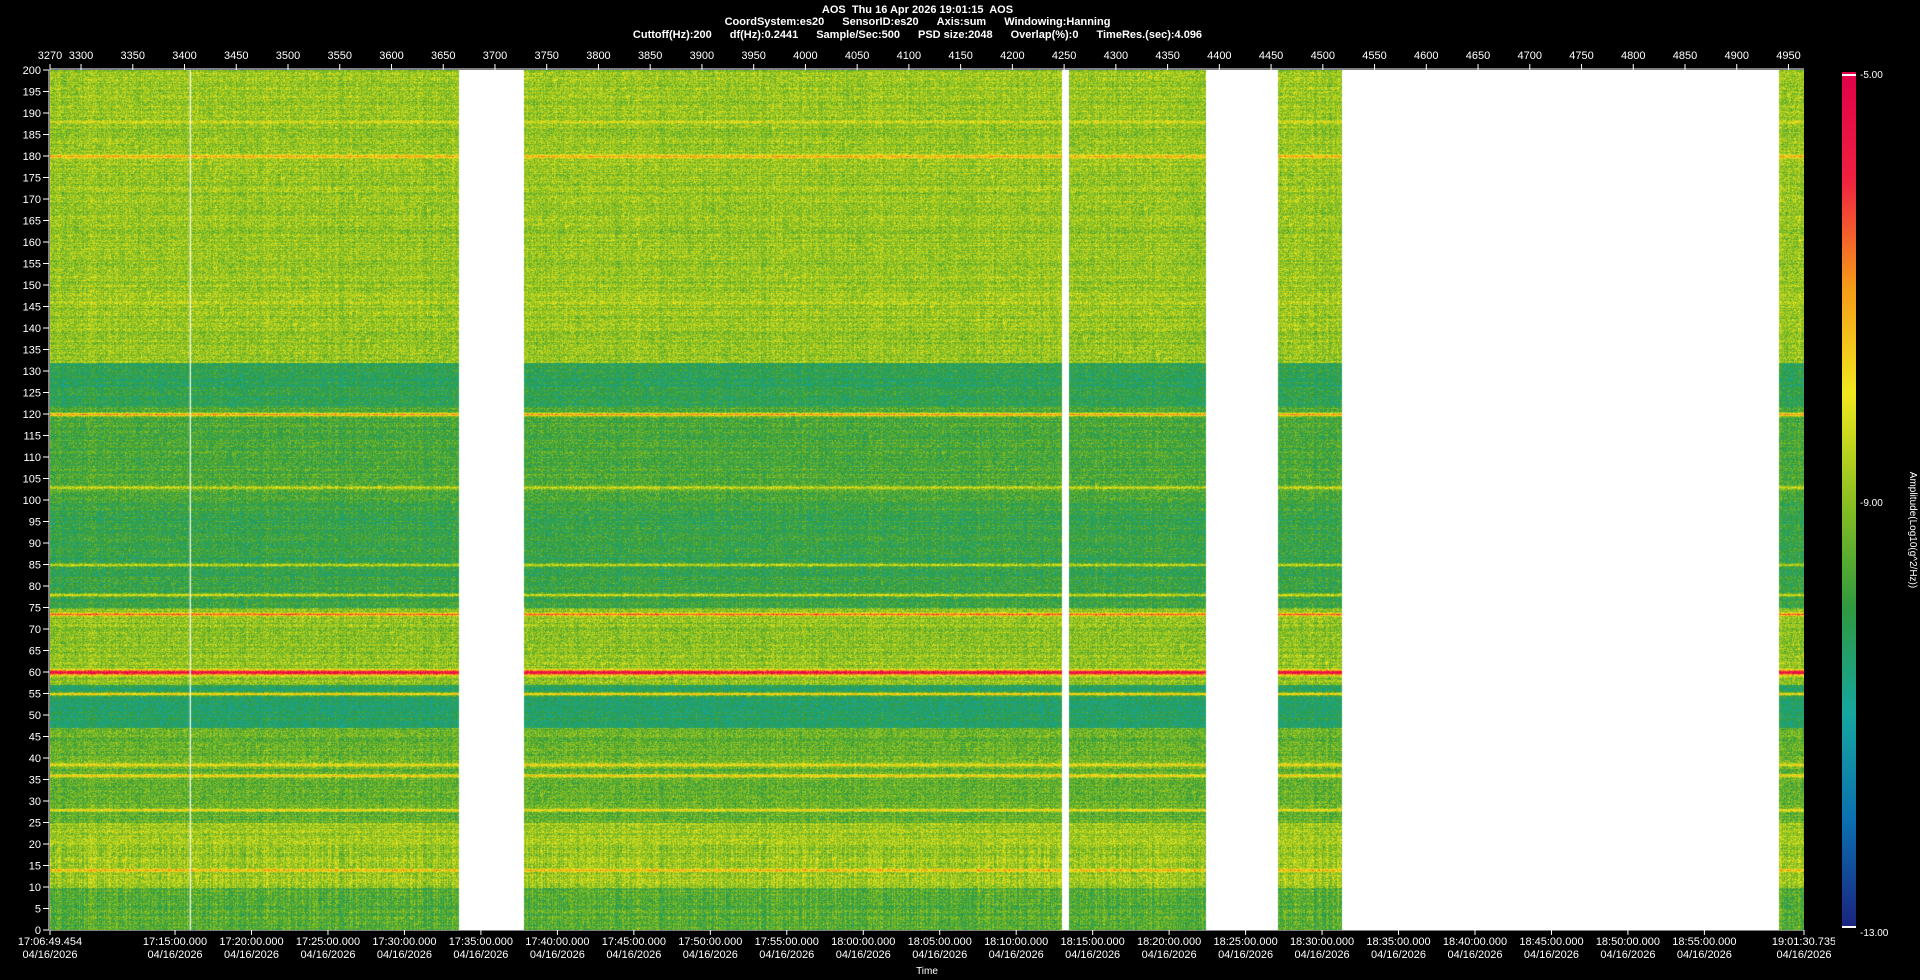 The image size is (1920, 980). Describe the element at coordinates (35, 716) in the screenshot. I see `frequency-tick-label: 50` at that location.